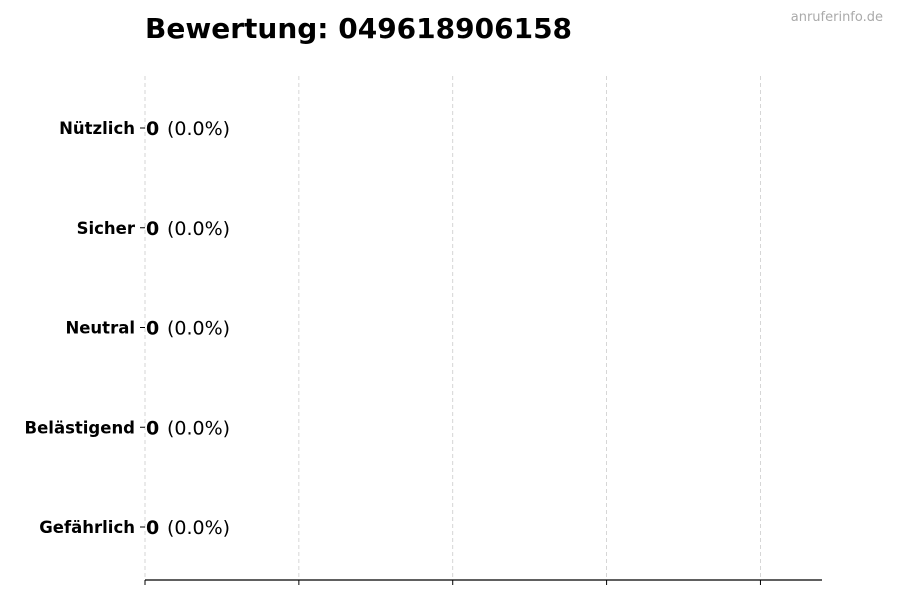 This screenshot has height=600, width=900. Describe the element at coordinates (80, 427) in the screenshot. I see `category-label: Belästigend` at that location.